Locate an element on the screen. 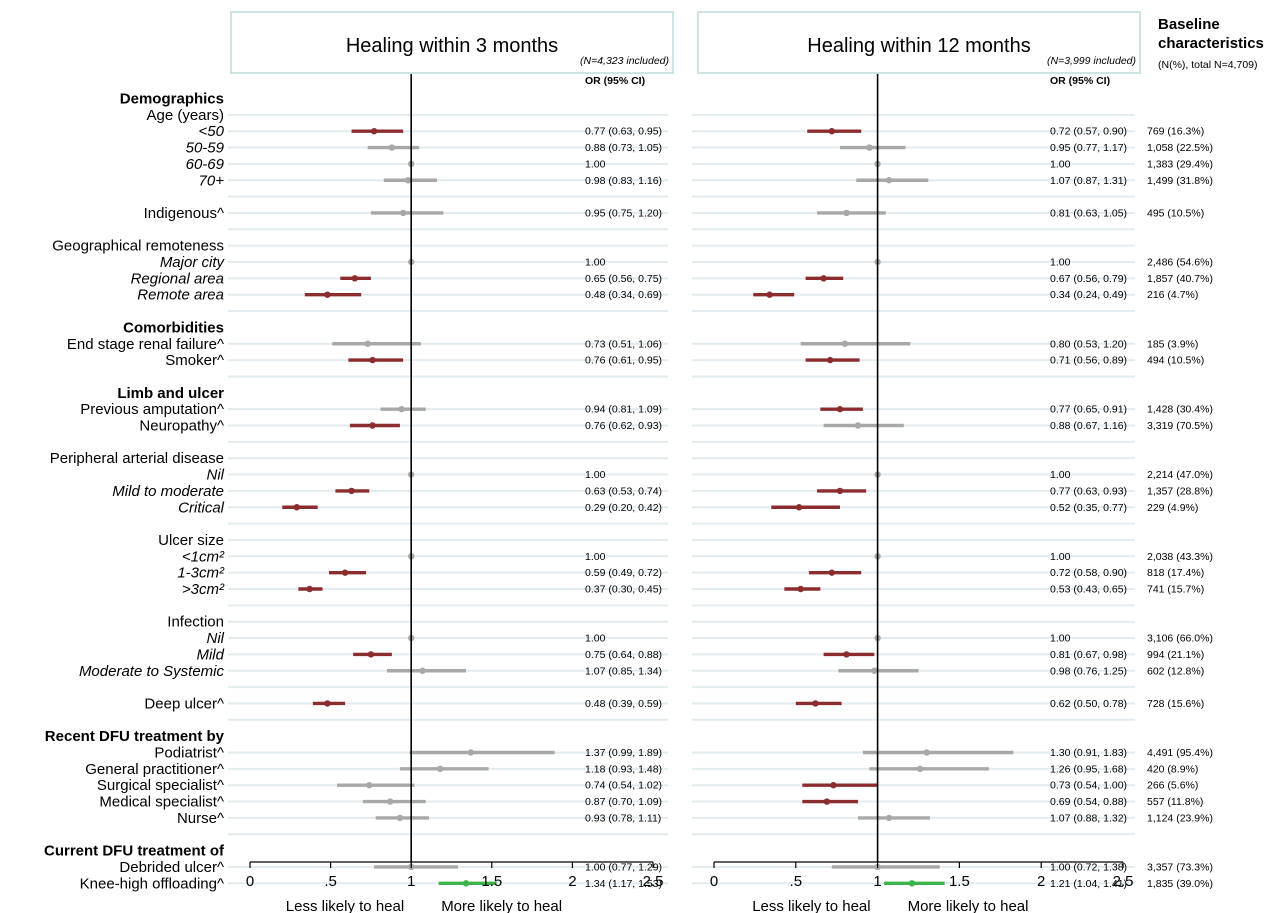 The height and width of the screenshot is (913, 1286). or-ci-value: 0.76 (0.61, 0.95) is located at coordinates (623, 361).